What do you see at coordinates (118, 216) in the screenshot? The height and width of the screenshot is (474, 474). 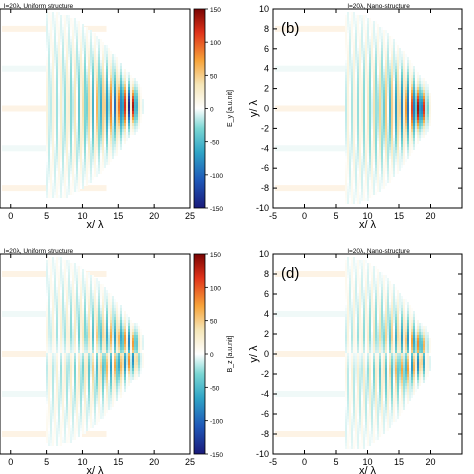 I see `x-tick-label: 15` at bounding box center [118, 216].